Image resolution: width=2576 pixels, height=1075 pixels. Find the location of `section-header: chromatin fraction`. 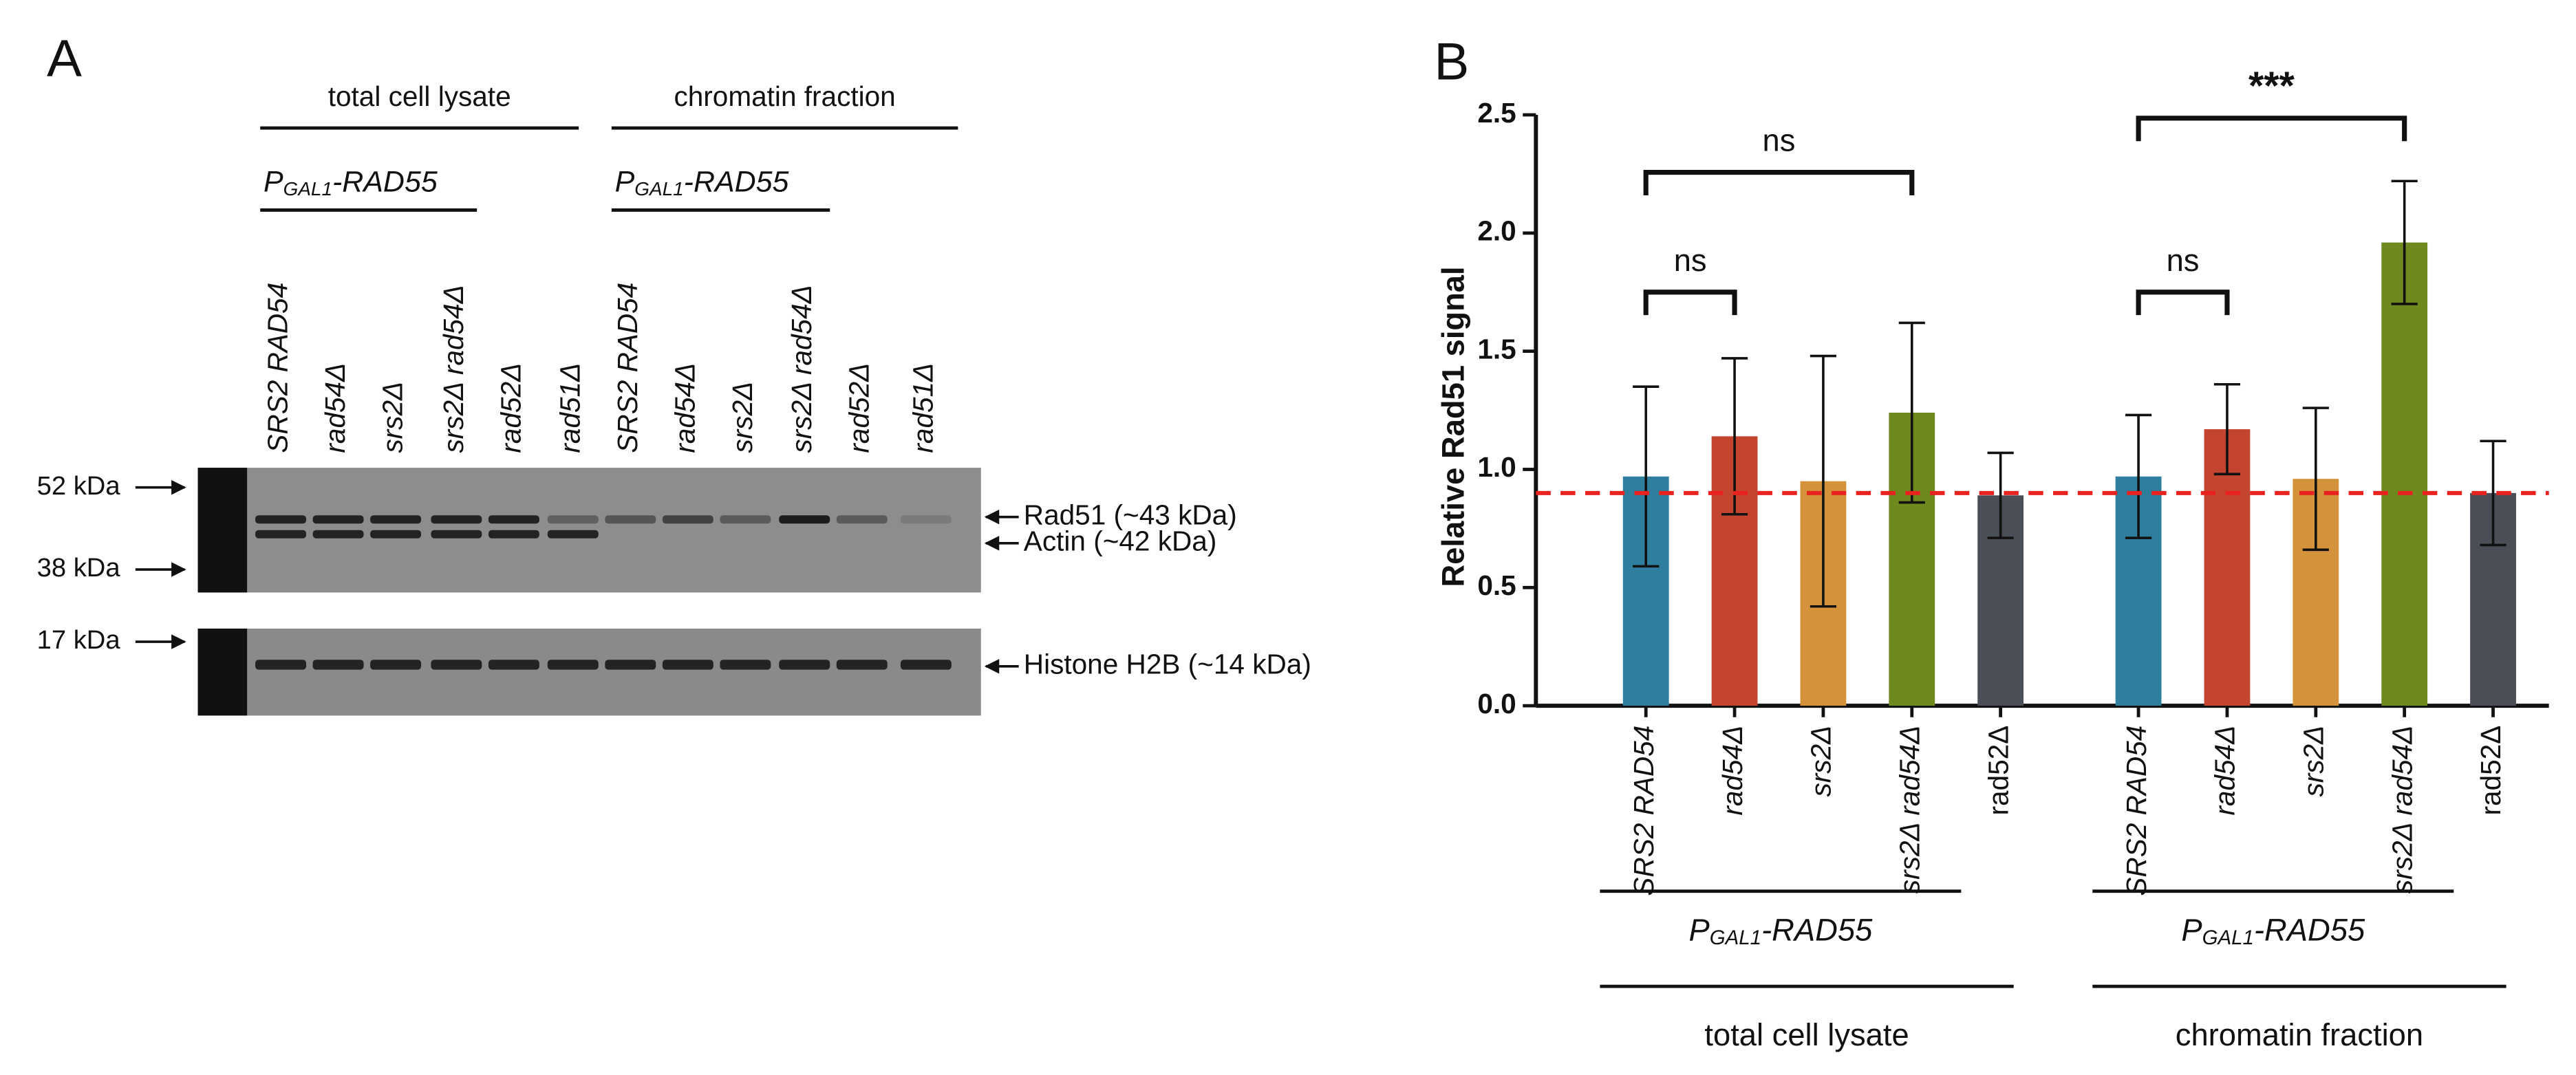

section-header: chromatin fraction is located at coordinates (784, 96).